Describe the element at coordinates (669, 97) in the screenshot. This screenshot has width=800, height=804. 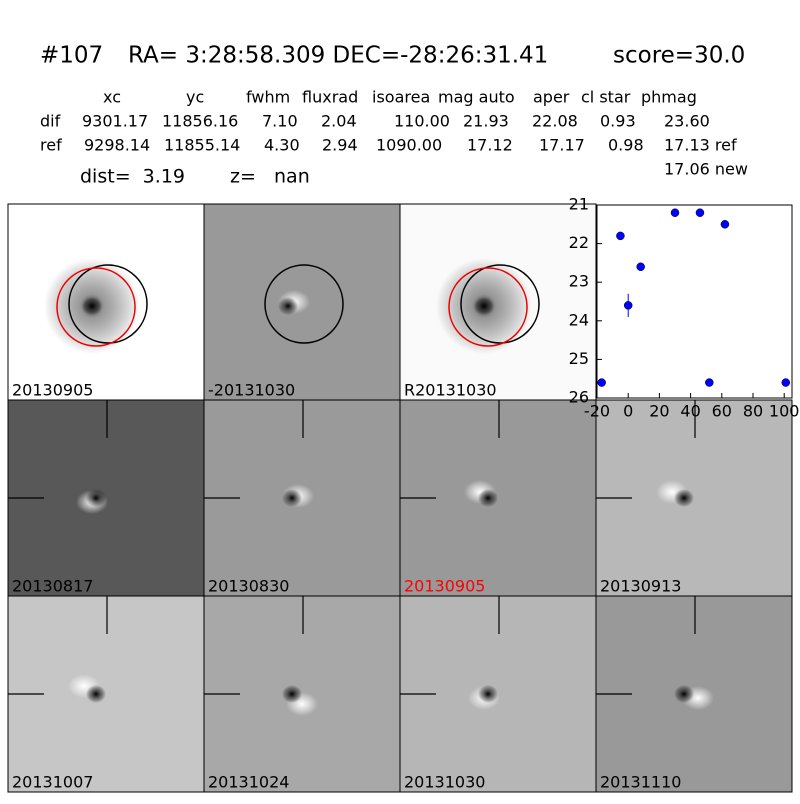
I see `column-header: phmag` at that location.